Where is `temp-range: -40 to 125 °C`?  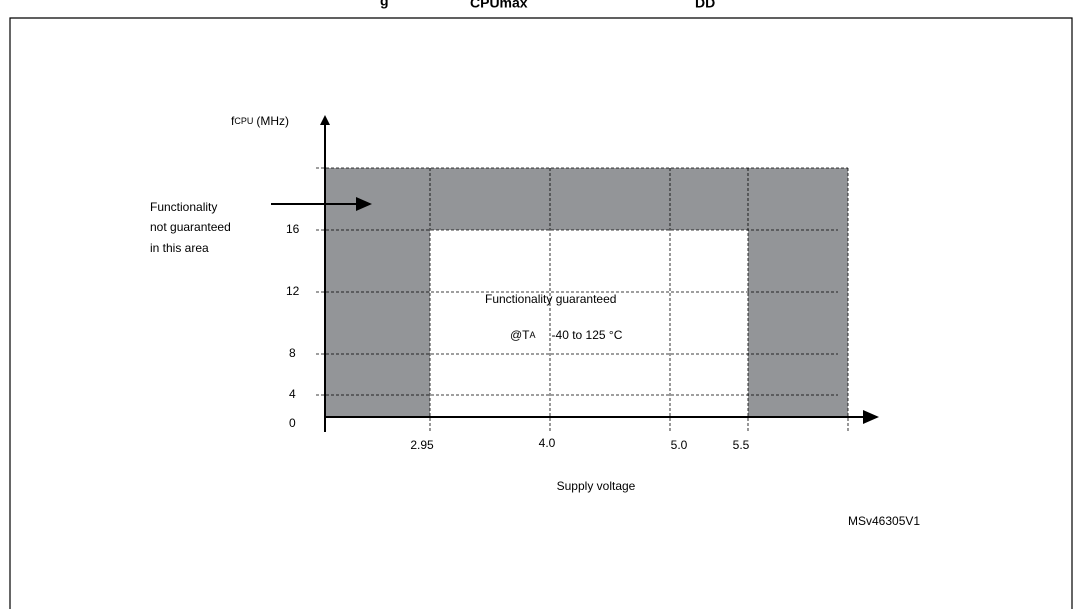 temp-range: -40 to 125 °C is located at coordinates (587, 335).